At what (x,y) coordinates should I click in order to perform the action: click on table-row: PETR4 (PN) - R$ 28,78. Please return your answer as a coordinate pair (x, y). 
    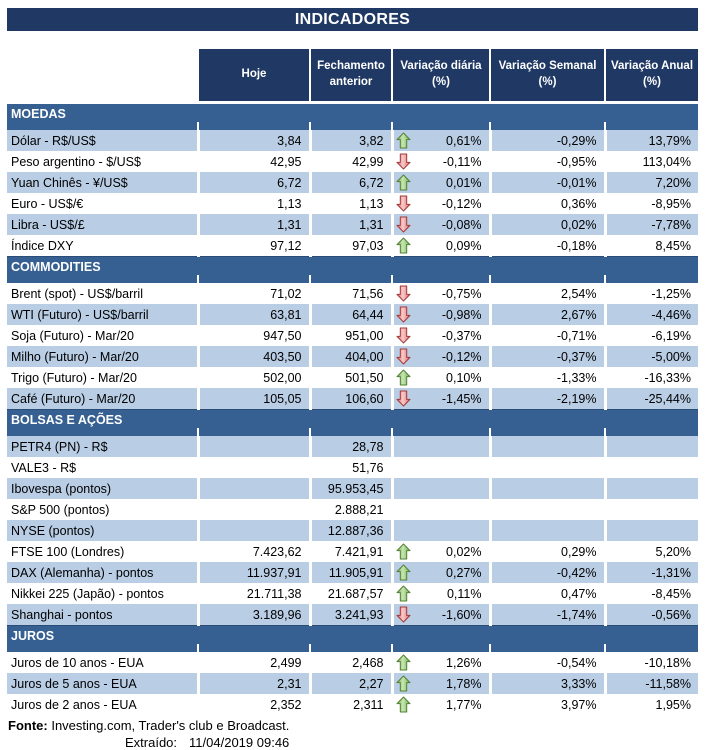
    Looking at the image, I should click on (352, 446).